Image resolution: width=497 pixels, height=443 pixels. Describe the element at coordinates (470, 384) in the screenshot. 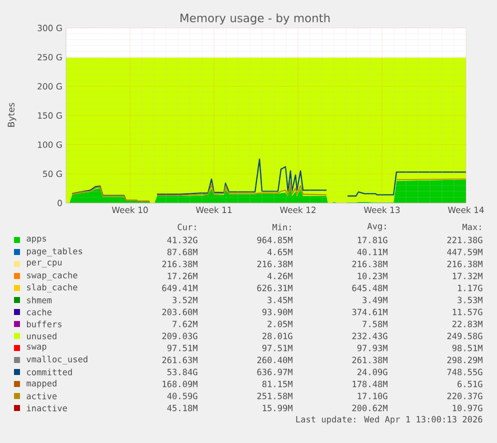

I see `text: 6.51G` at that location.